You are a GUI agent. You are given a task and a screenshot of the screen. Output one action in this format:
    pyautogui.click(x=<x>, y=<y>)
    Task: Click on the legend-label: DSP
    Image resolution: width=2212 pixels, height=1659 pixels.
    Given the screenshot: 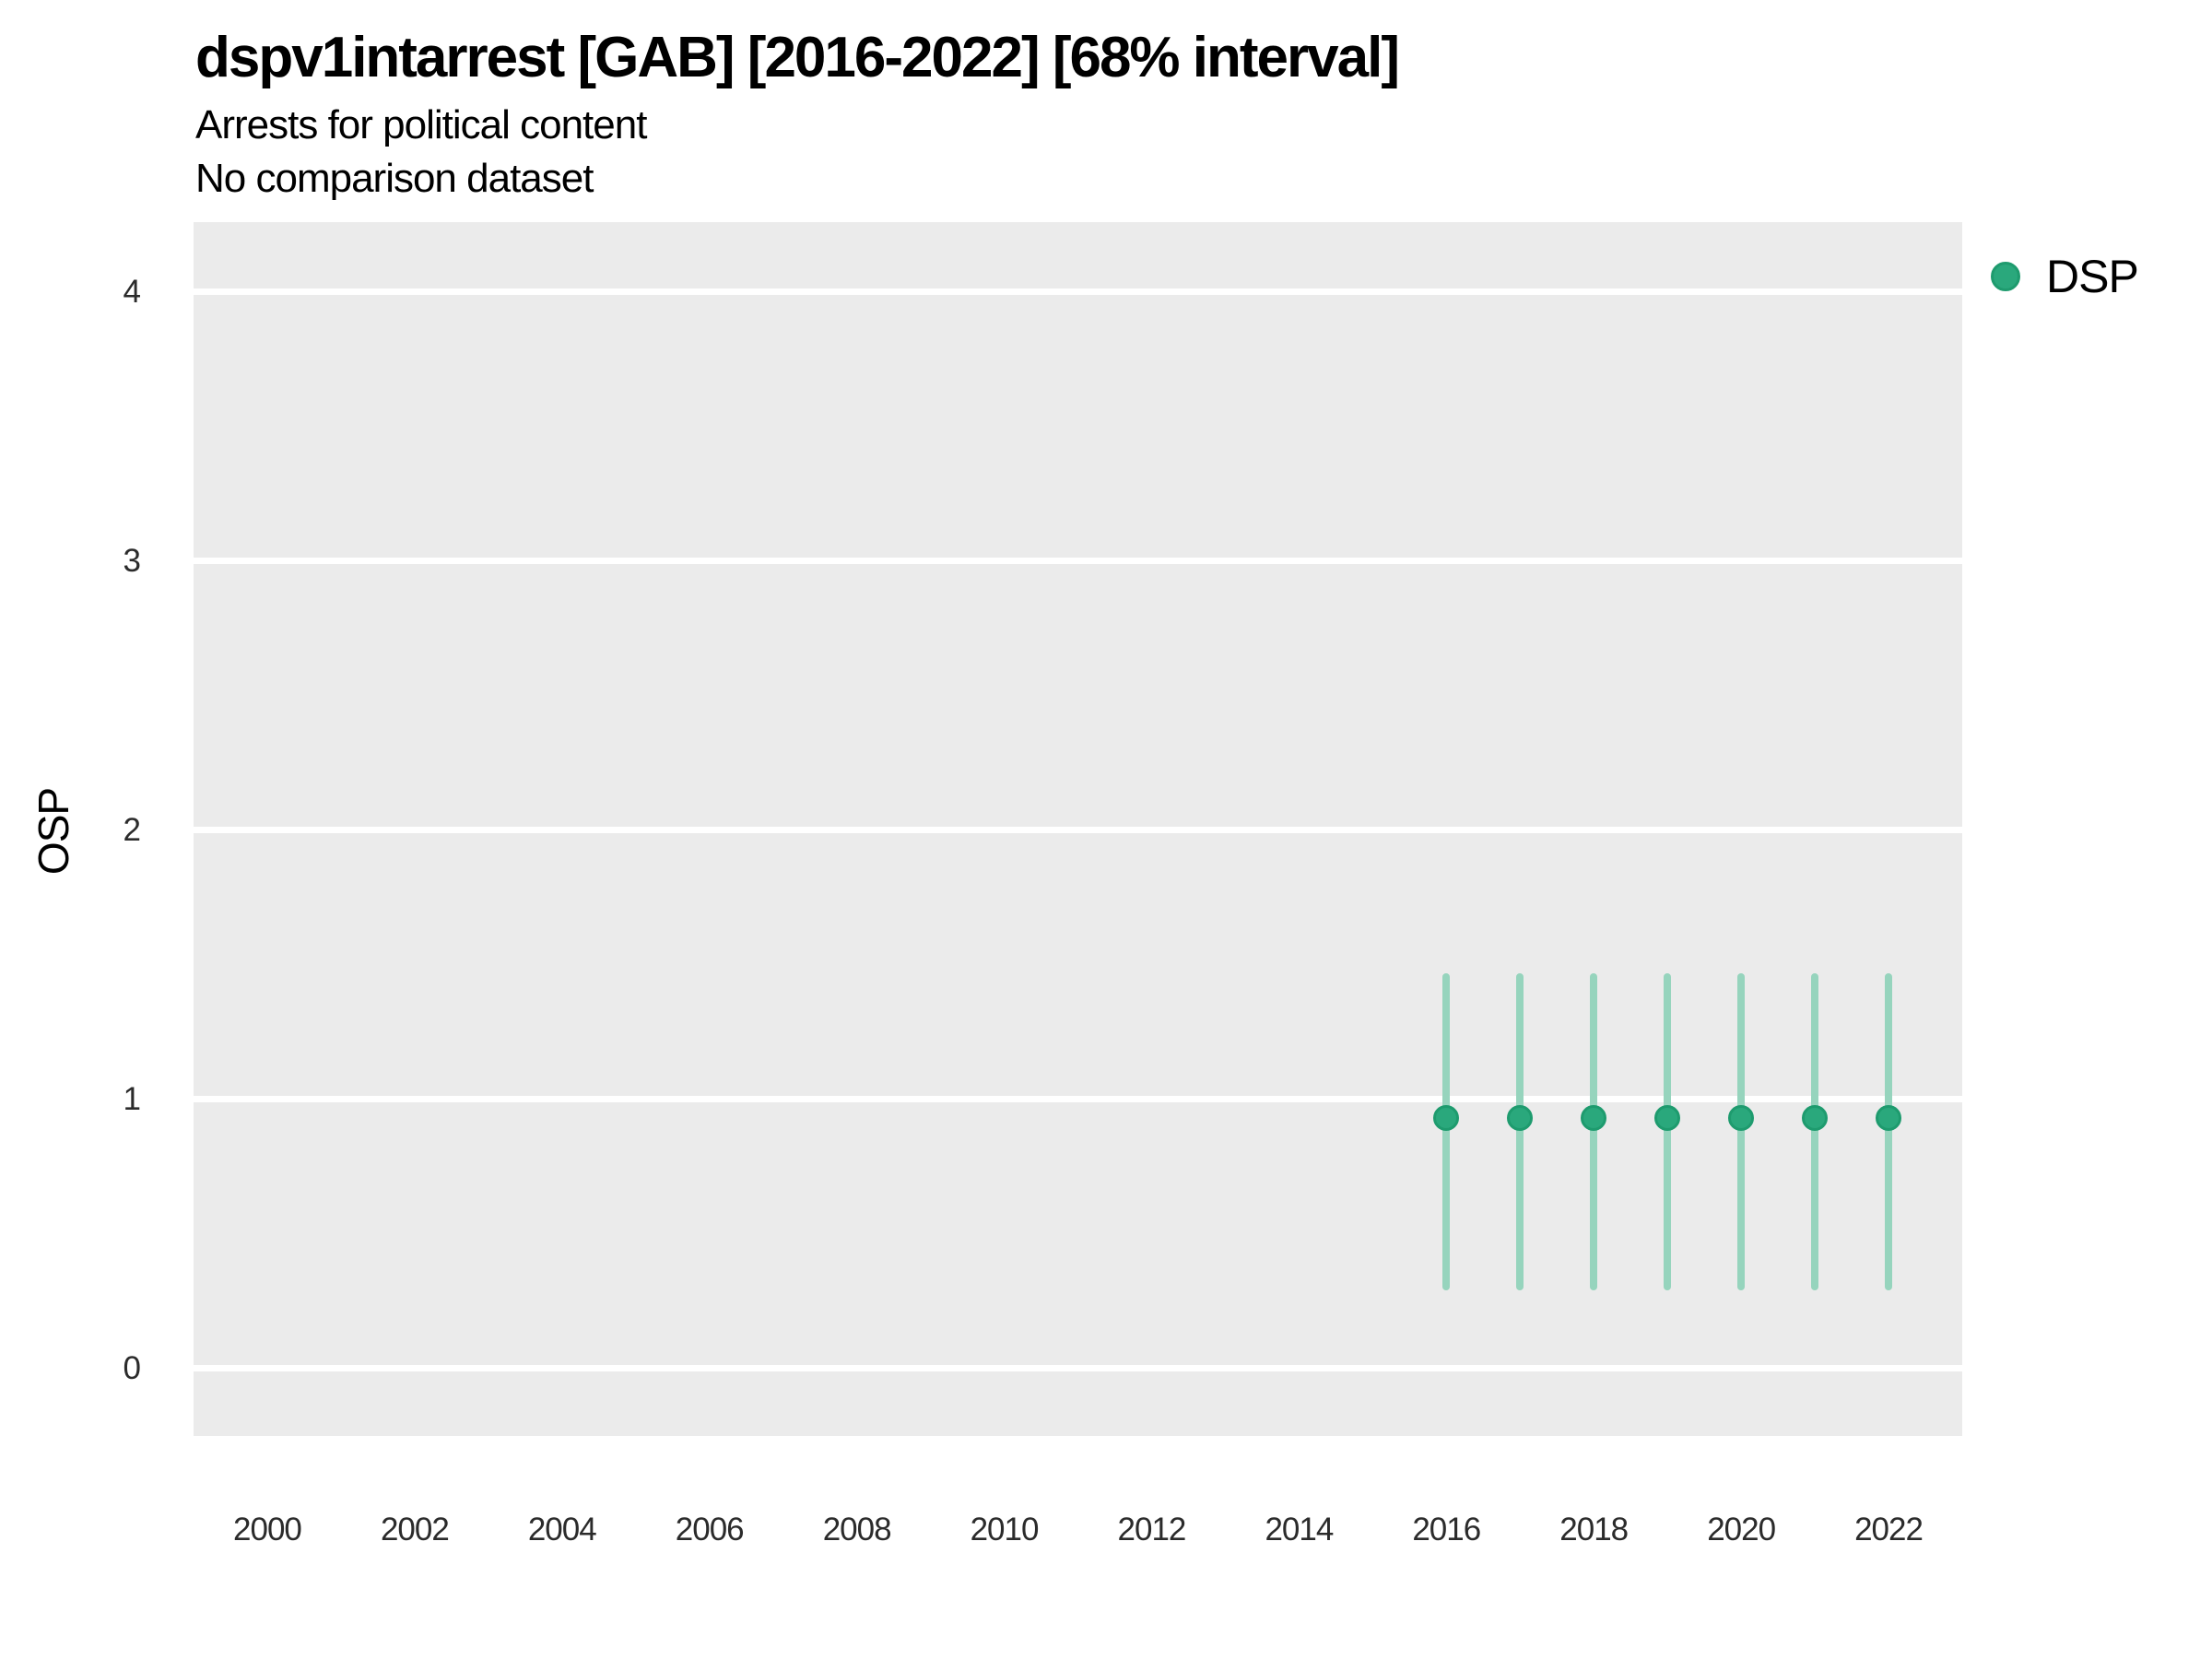 What is the action you would take?
    pyautogui.click(x=2092, y=276)
    